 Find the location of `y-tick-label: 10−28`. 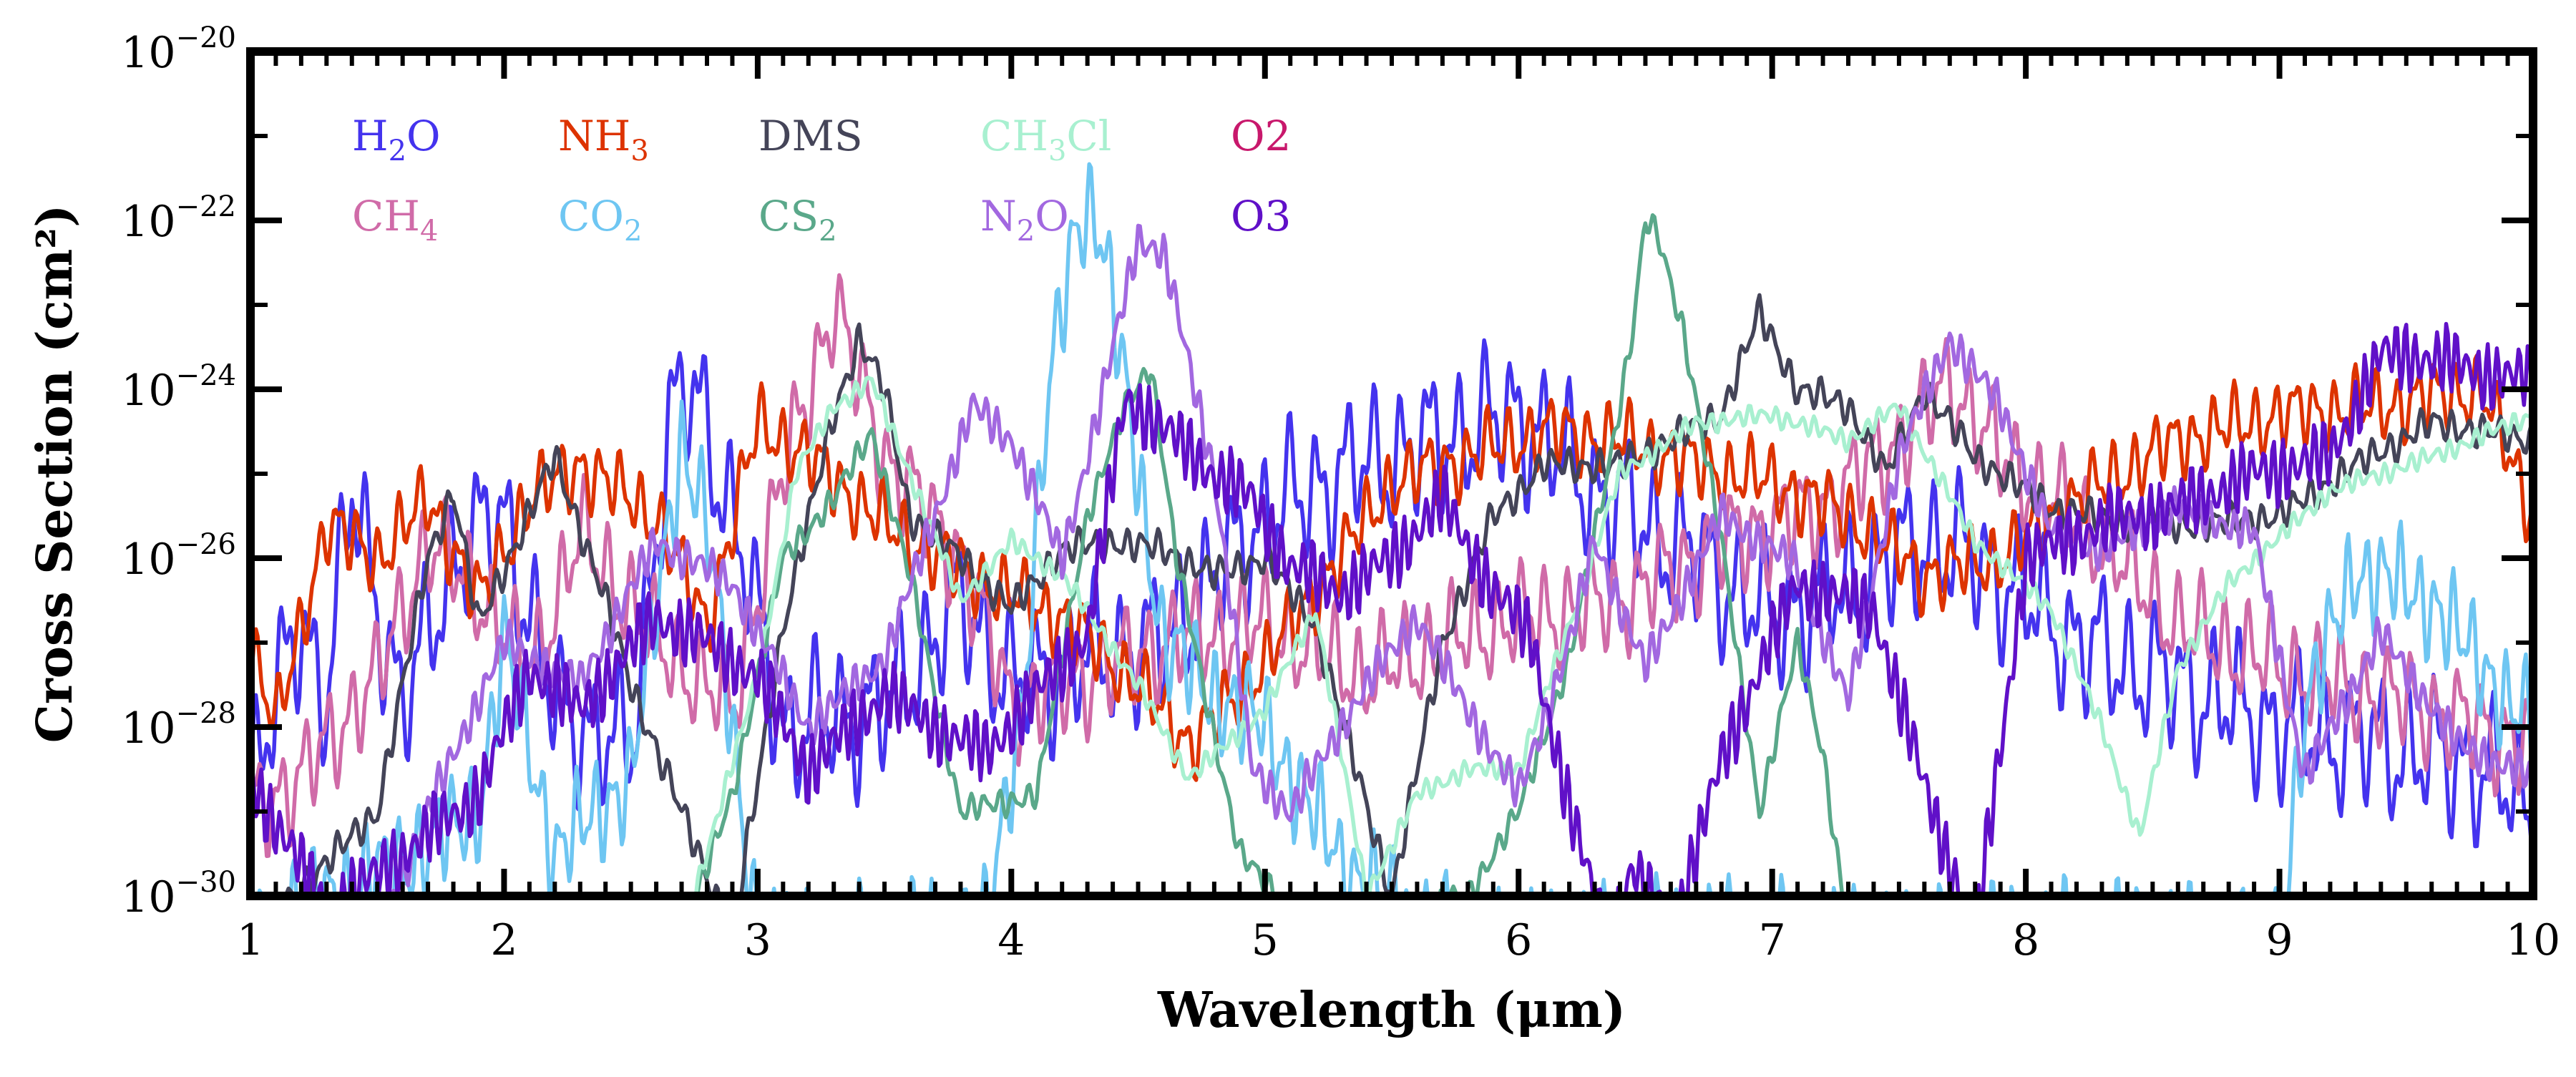

y-tick-label: 10−28 is located at coordinates (178, 725).